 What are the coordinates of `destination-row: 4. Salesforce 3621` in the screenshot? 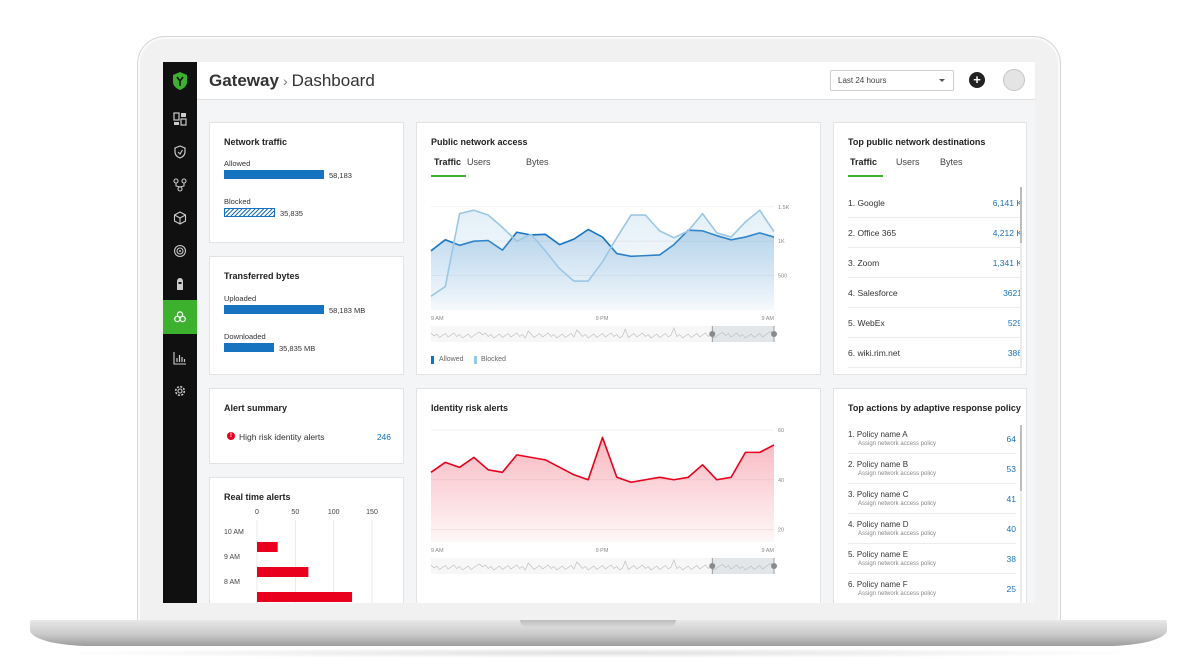 It's located at (935, 293).